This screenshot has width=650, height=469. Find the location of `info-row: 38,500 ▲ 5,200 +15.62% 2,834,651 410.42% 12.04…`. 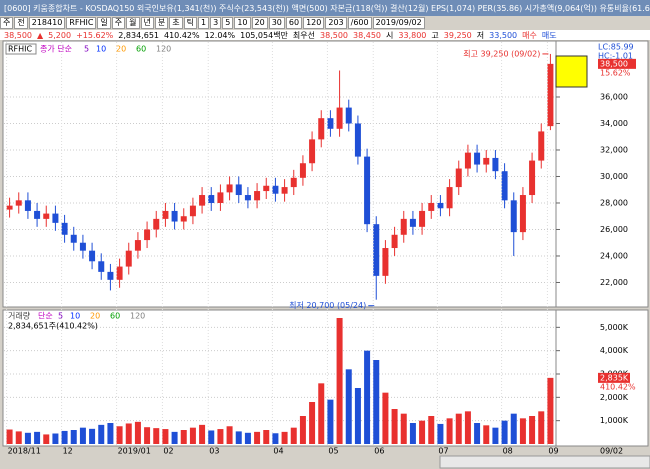

info-row: 38,500 ▲ 5,200 +15.62% 2,834,651 410.42% 12.04… is located at coordinates (325, 35).